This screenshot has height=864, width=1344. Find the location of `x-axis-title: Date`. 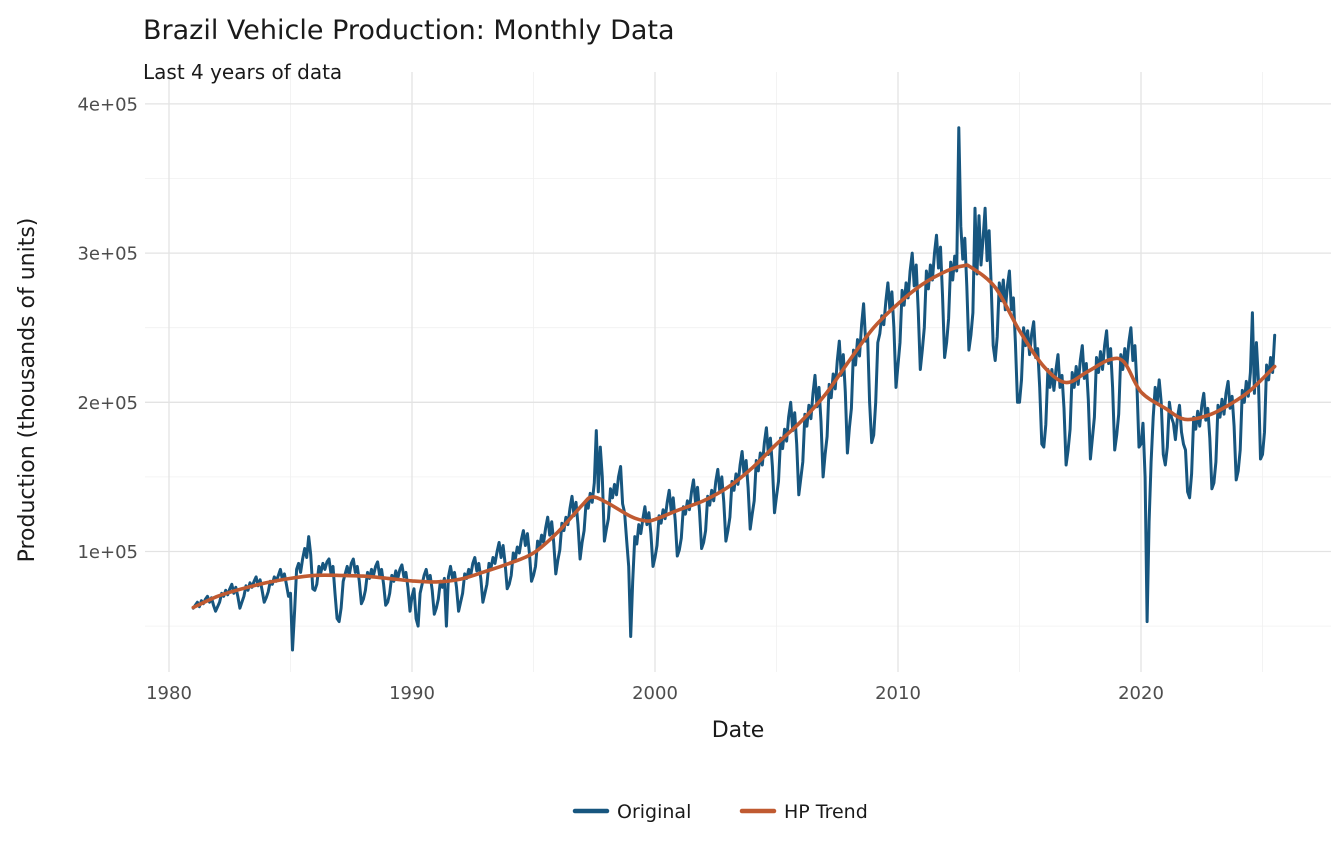

x-axis-title: Date is located at coordinates (738, 730).